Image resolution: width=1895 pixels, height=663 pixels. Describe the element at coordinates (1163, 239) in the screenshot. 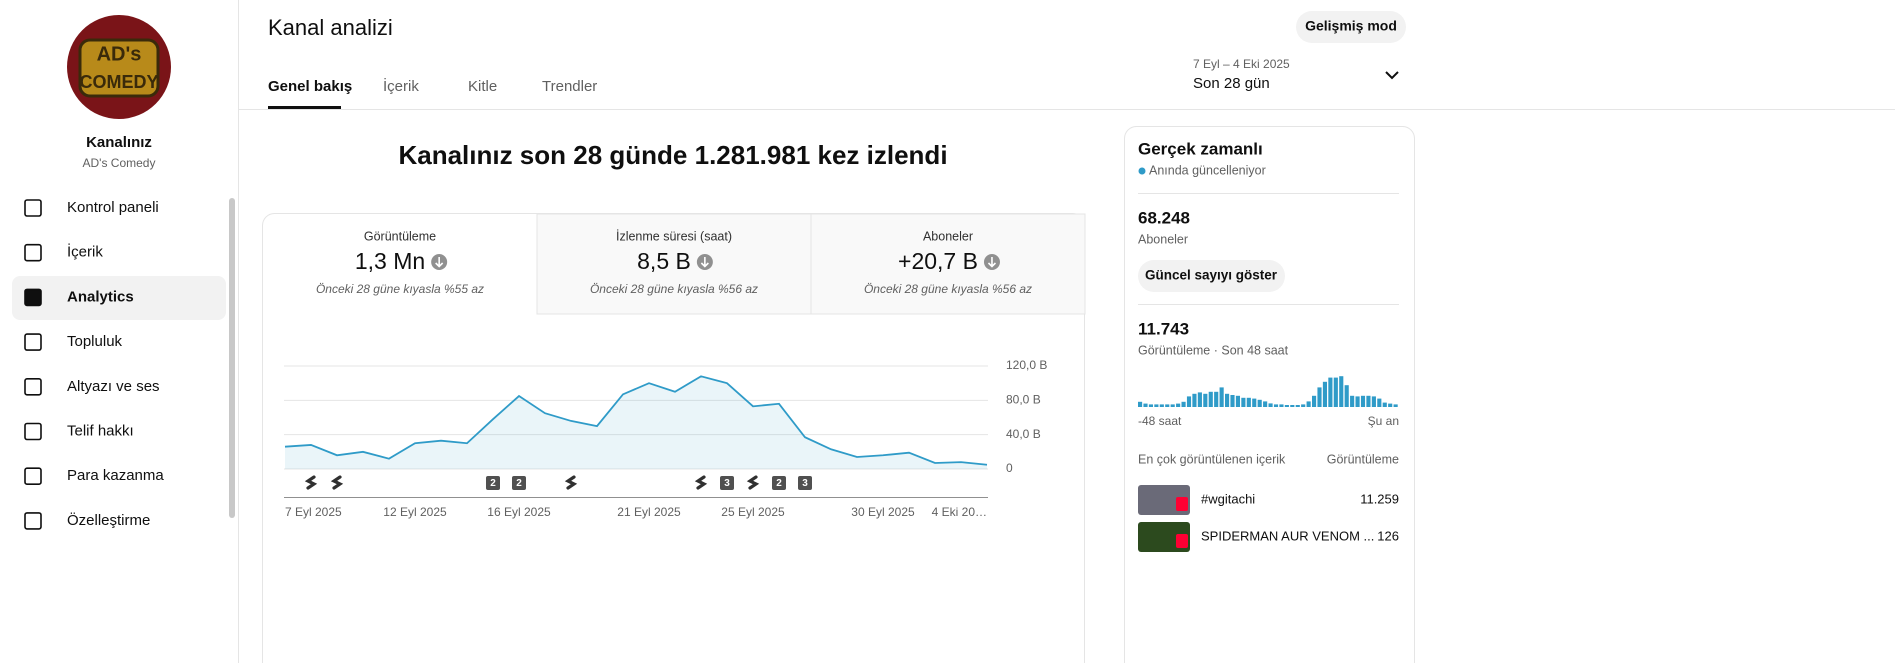

I see `subscribers-label: Aboneler` at that location.